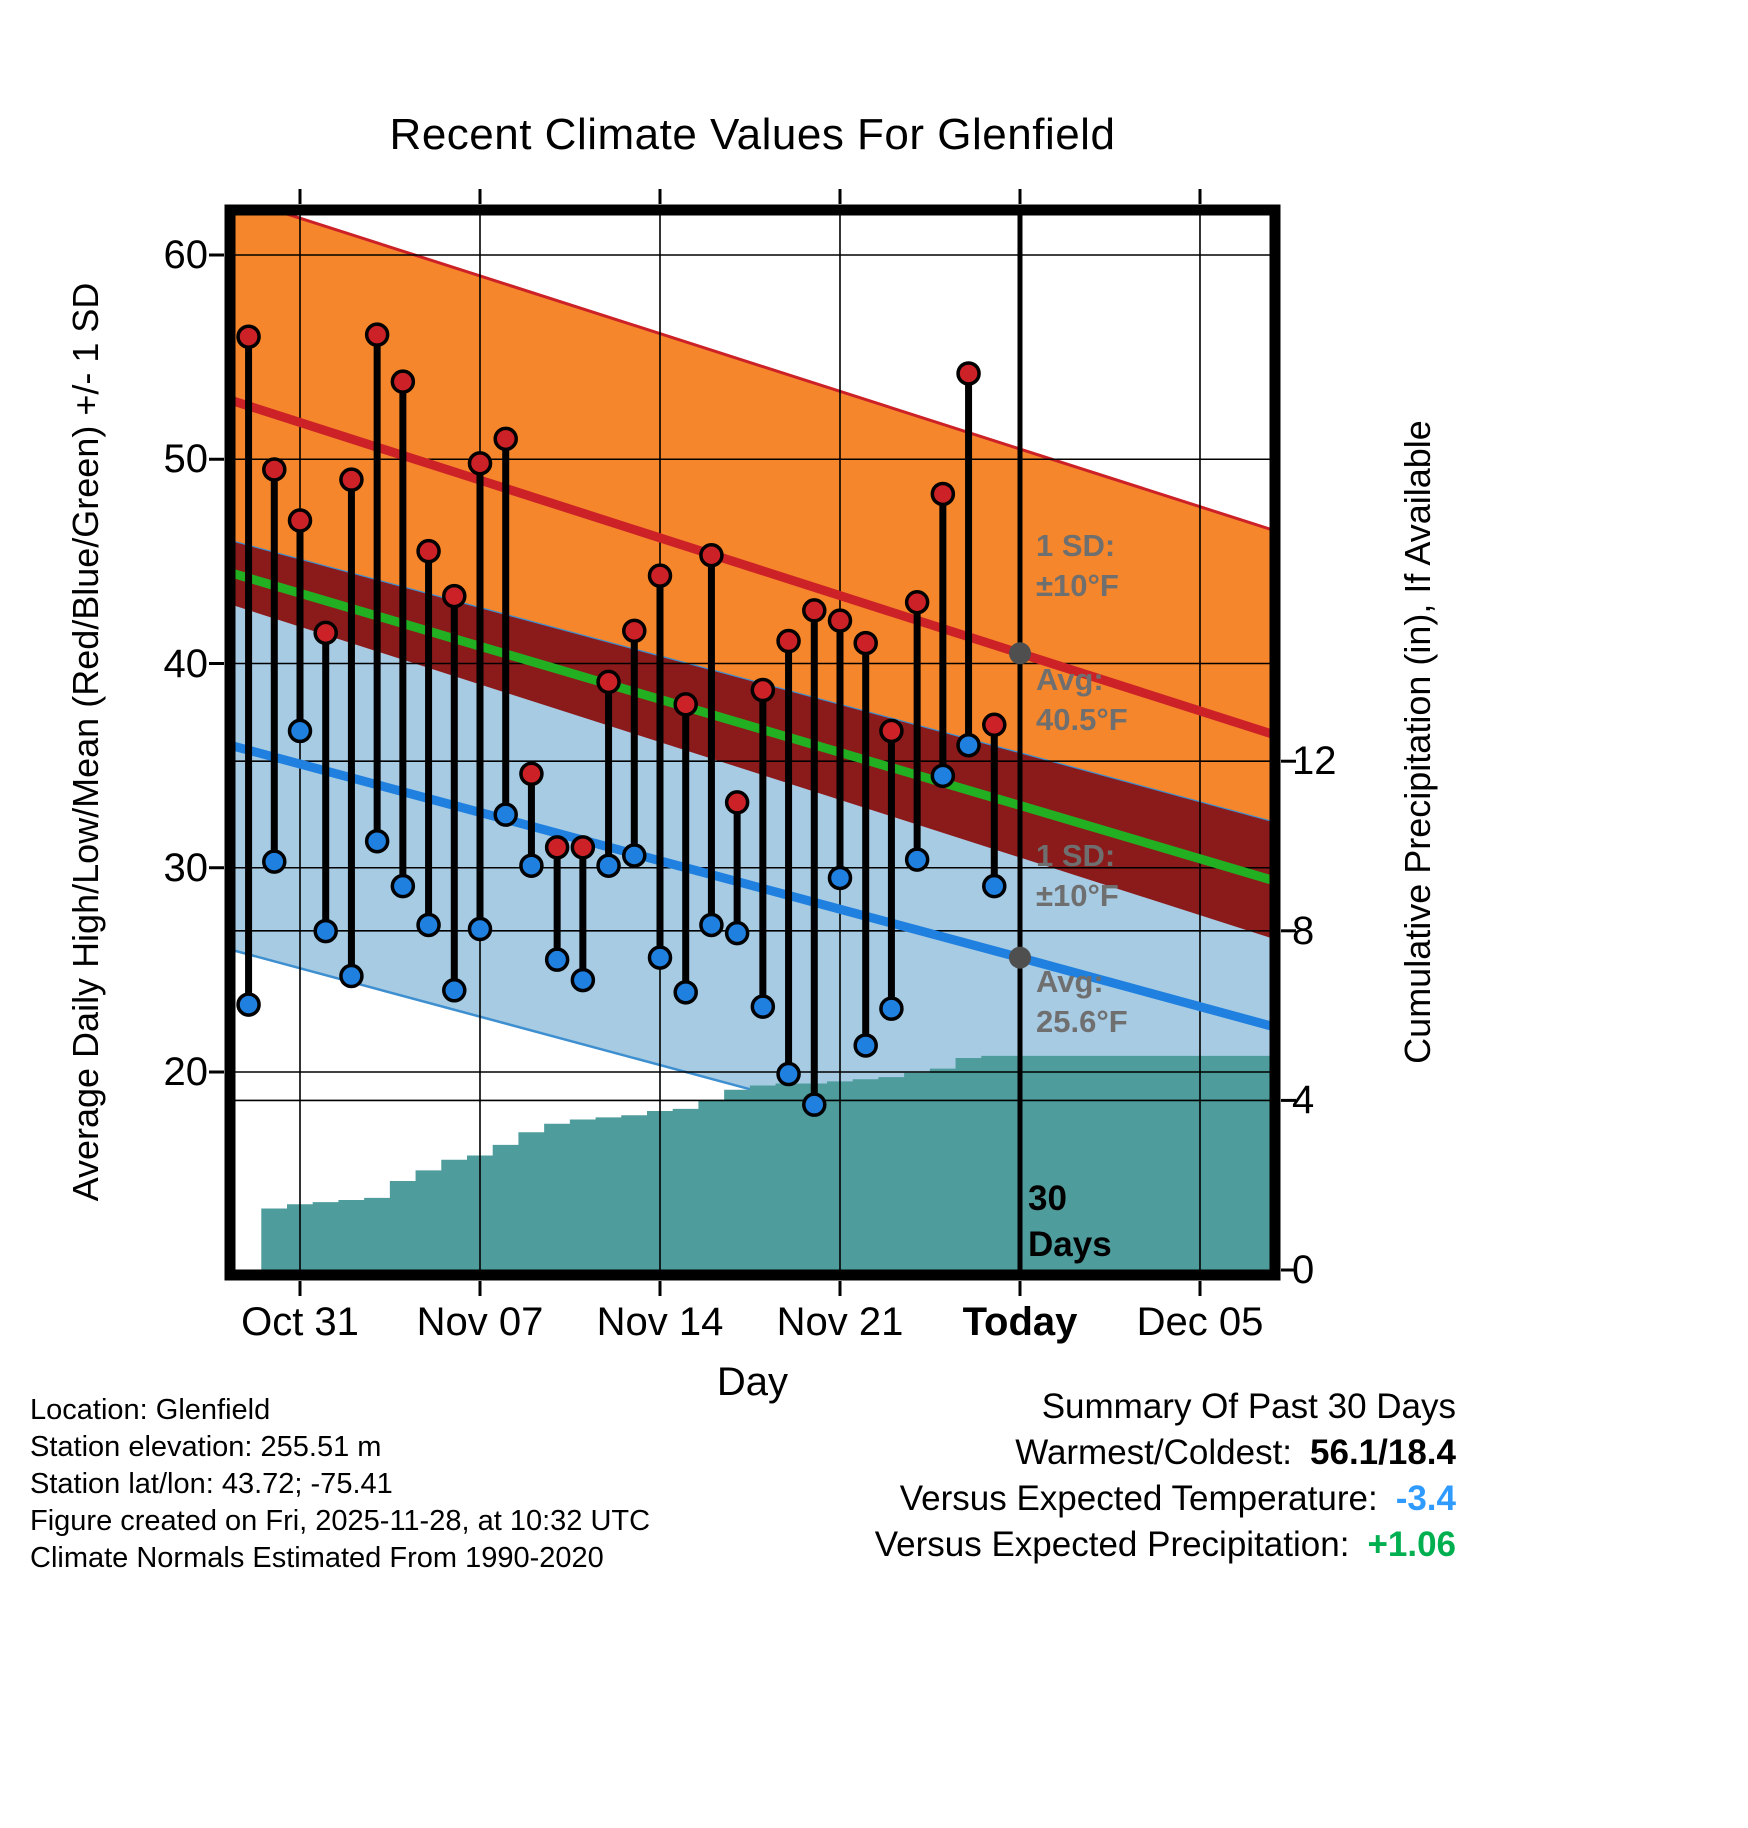 The image size is (1748, 1828). Describe the element at coordinates (1383, 1452) in the screenshot. I see `warmest-coldest-value: 56.1/18.4` at that location.